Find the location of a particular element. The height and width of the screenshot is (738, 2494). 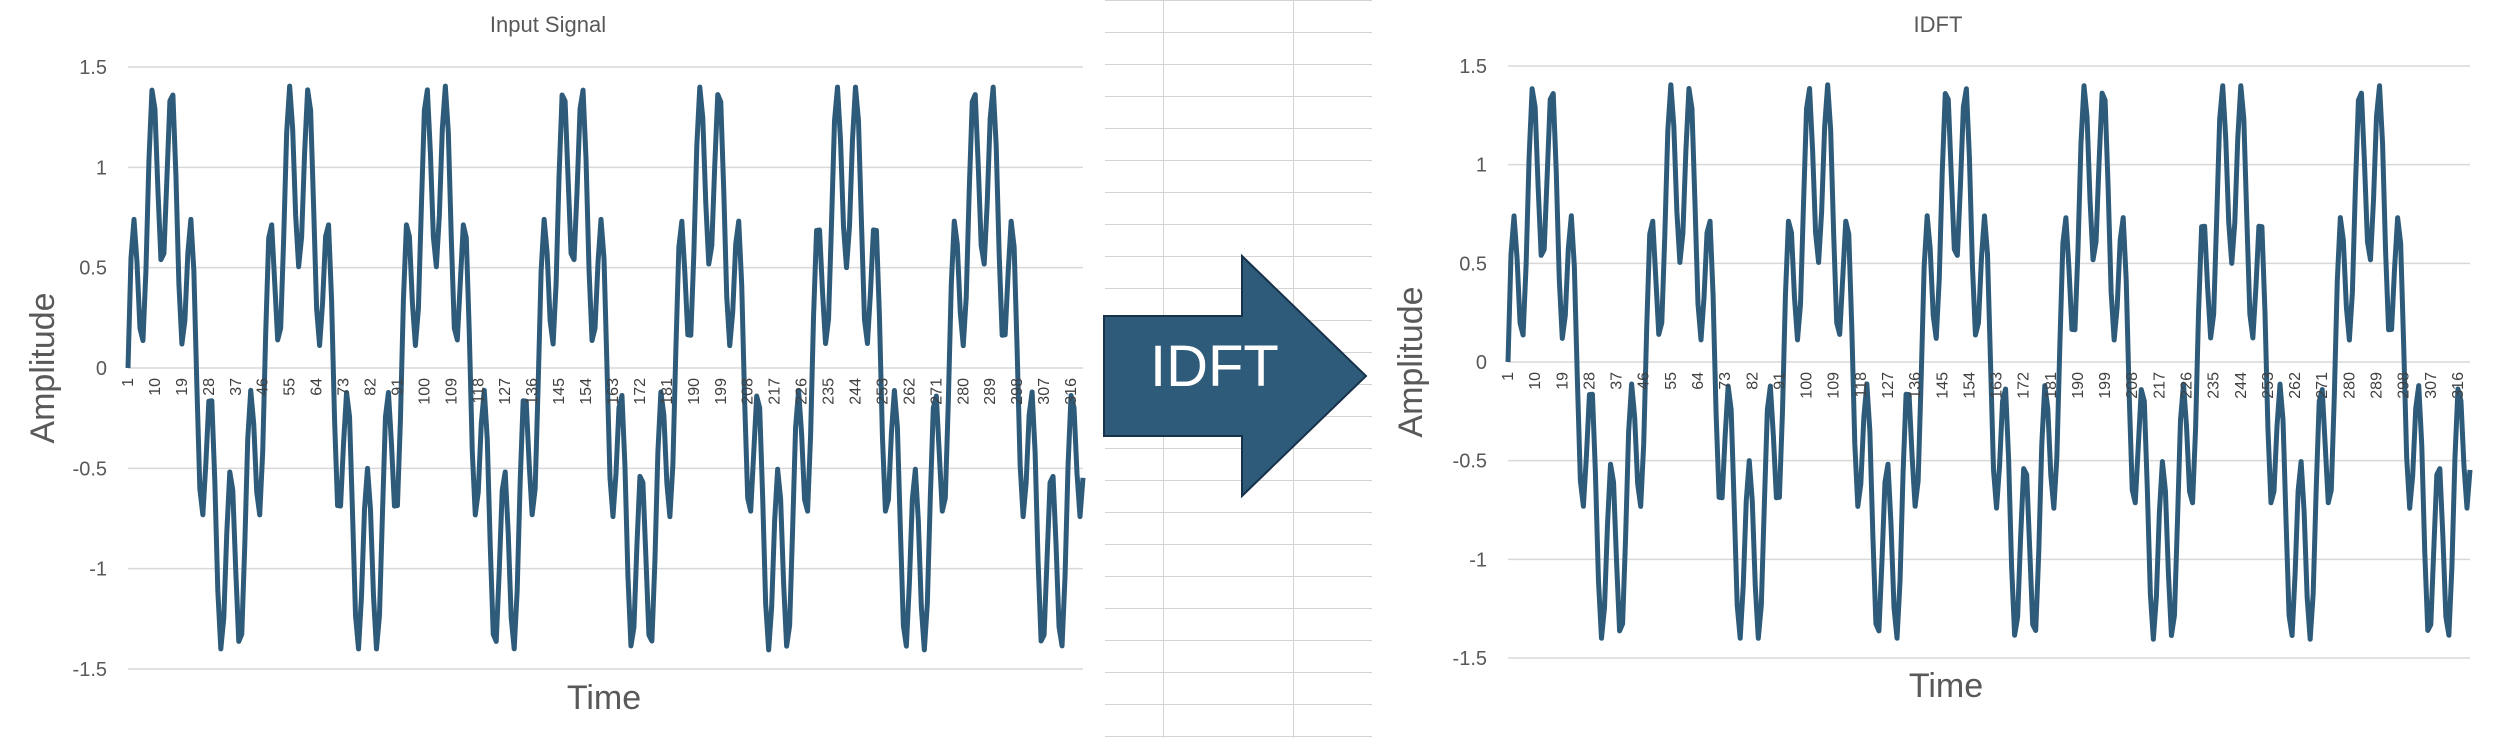

chart-title: IDFT is located at coordinates (1938, 24).